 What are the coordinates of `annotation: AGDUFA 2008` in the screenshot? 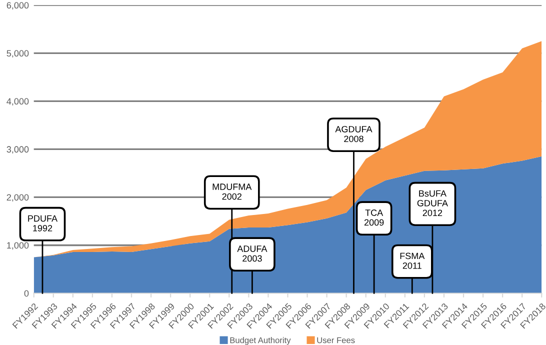 It's located at (353, 134).